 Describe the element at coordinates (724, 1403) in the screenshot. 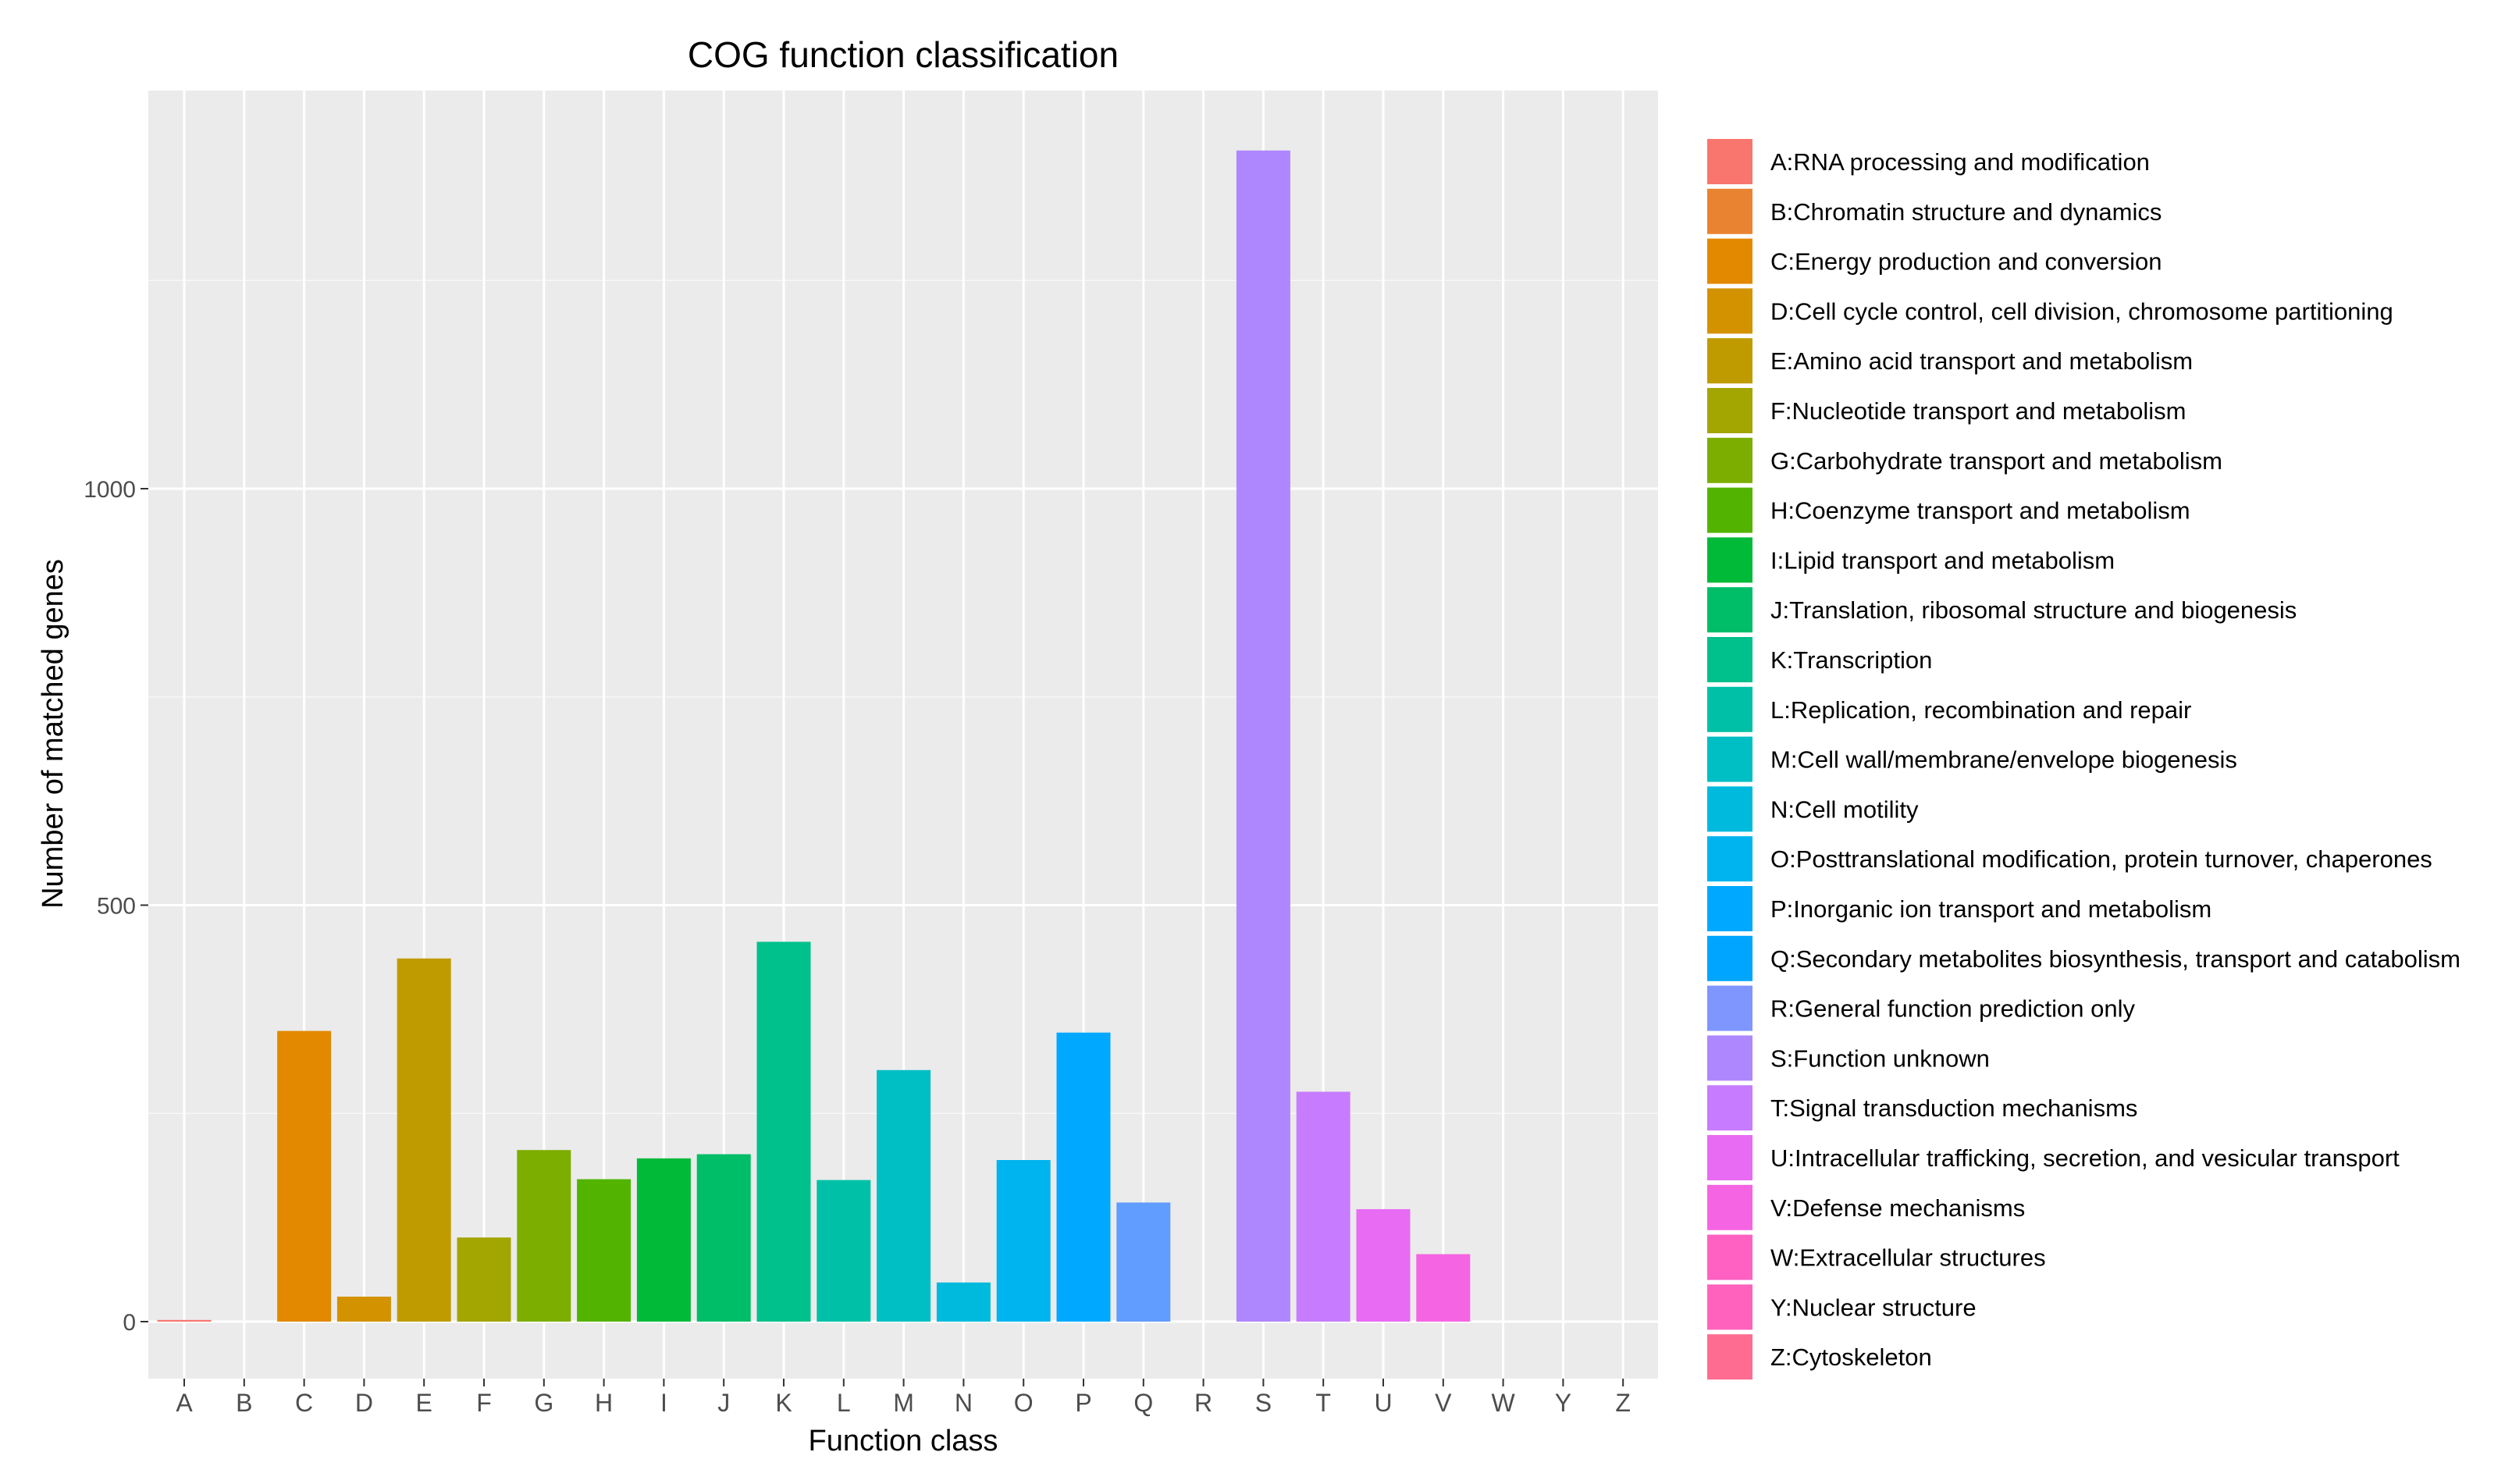

I see `x-tick-label: J` at that location.